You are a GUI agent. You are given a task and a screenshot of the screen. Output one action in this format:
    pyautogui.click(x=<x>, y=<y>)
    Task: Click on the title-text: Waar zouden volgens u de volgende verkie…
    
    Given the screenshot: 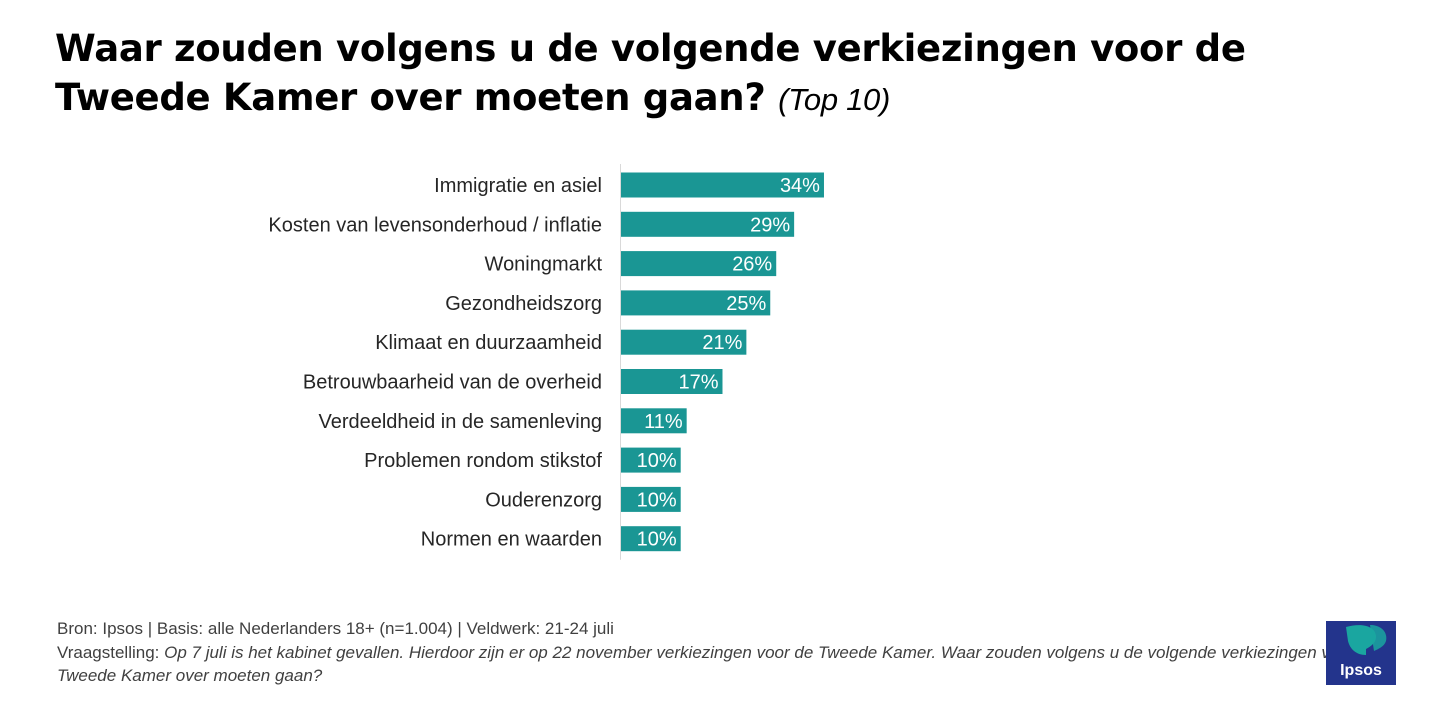 What is the action you would take?
    pyautogui.click(x=650, y=73)
    